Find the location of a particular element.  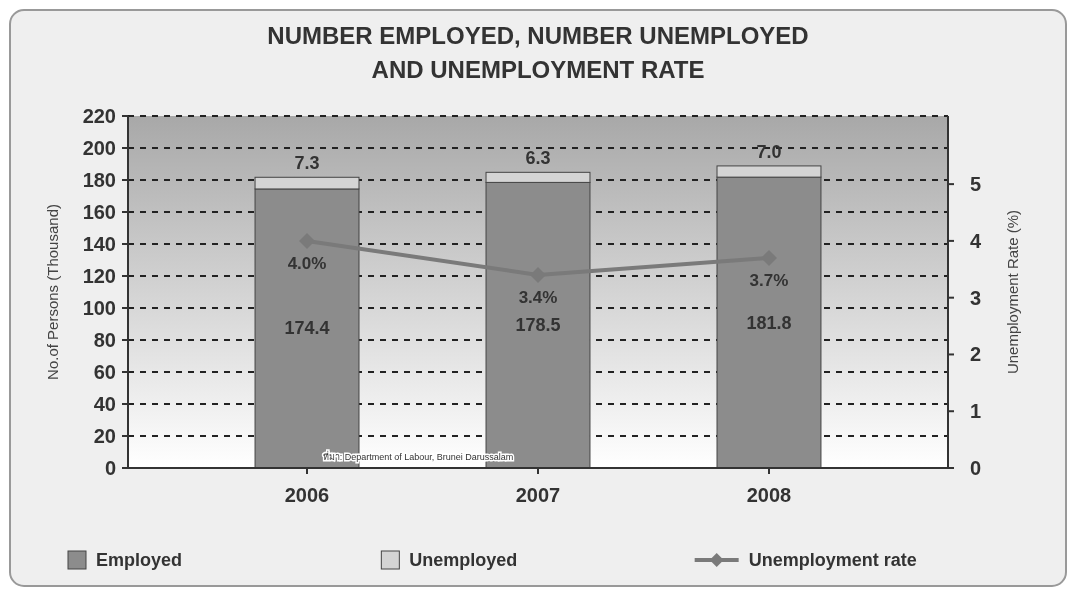

y2-tick-label: 3 is located at coordinates (976, 297).